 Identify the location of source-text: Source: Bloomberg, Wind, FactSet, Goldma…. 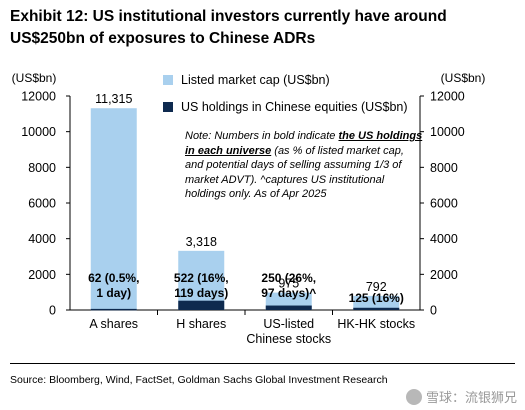
(199, 380).